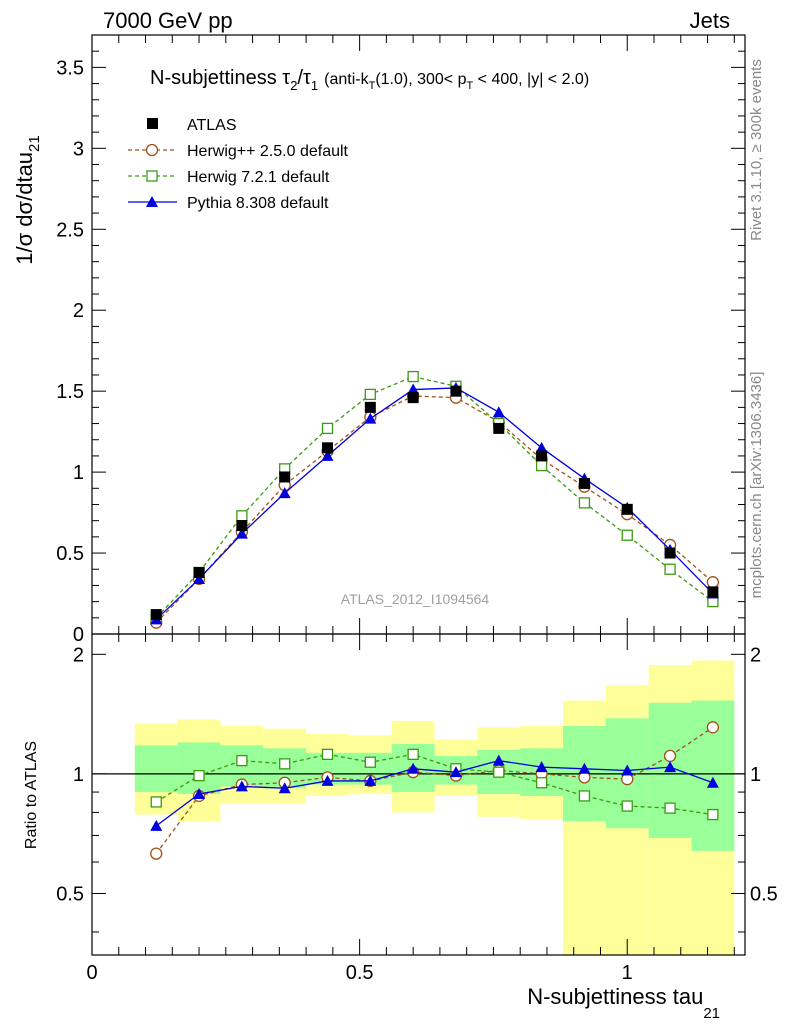 This screenshot has width=786, height=1029. I want to click on main-y-tick-label: 2.5, so click(70, 230).